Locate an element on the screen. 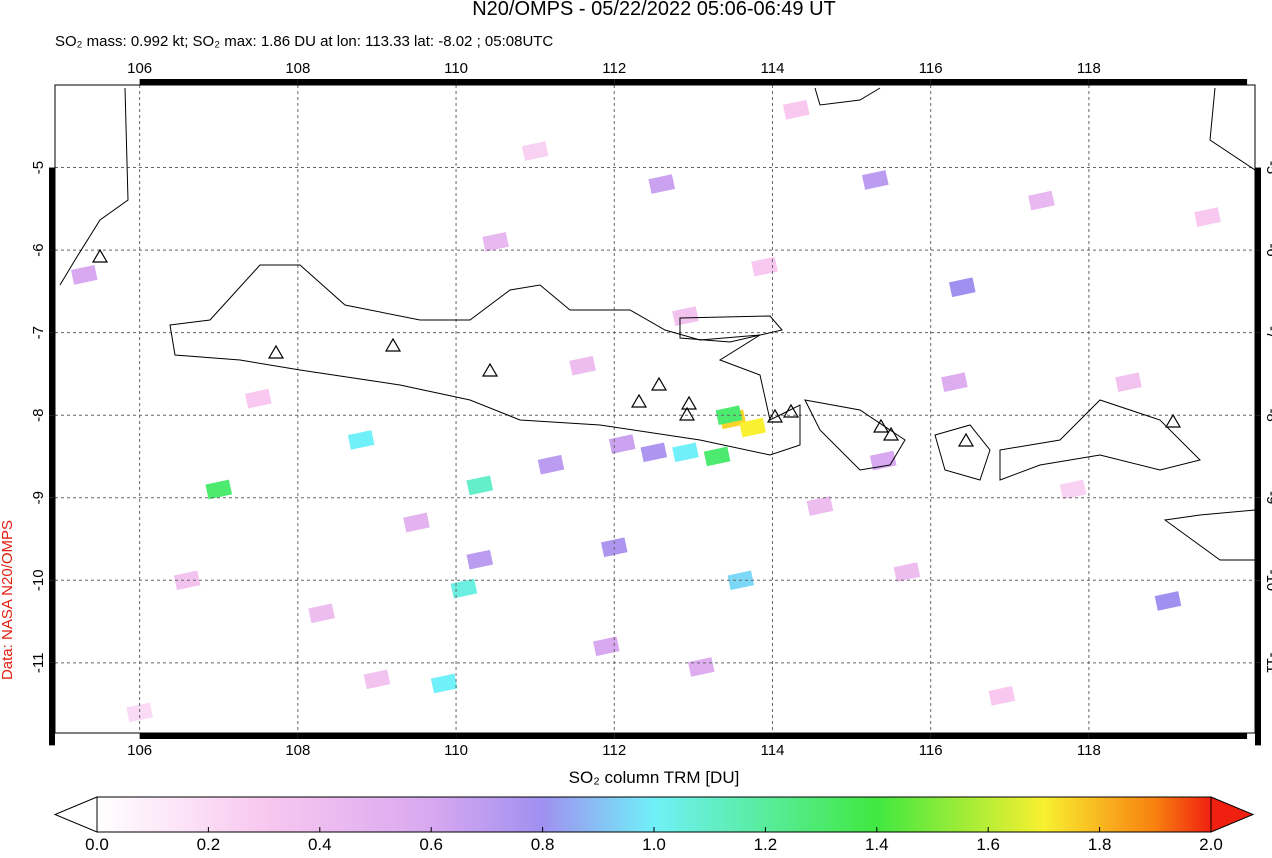  colorbar-label: SO₂ column TRM [DU] is located at coordinates (654, 777).